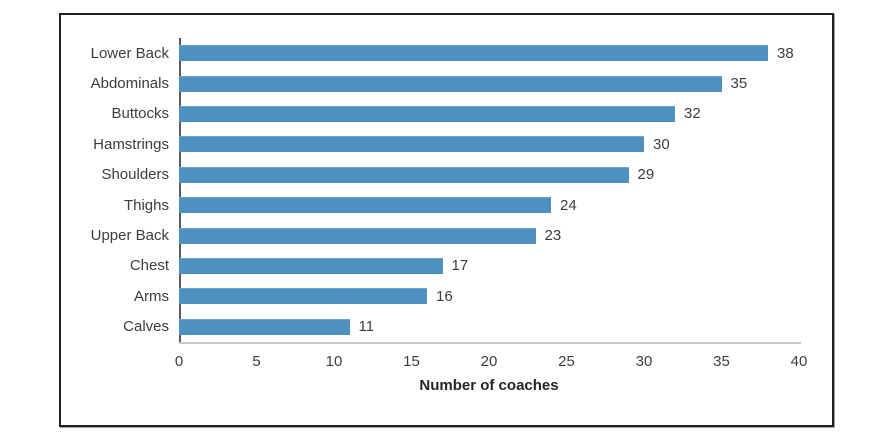 Image resolution: width=874 pixels, height=448 pixels. I want to click on x-tick-label: 15, so click(411, 361).